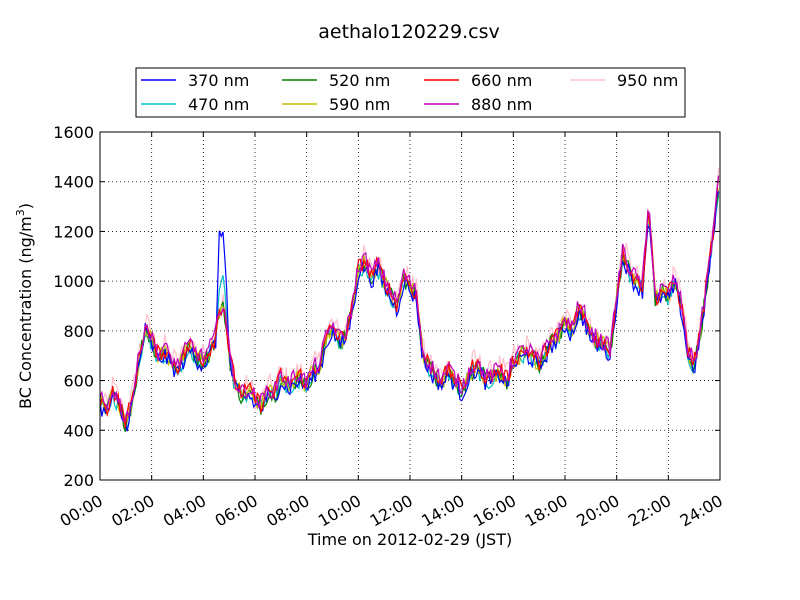  What do you see at coordinates (78, 331) in the screenshot?
I see `y-tick-label: 800` at bounding box center [78, 331].